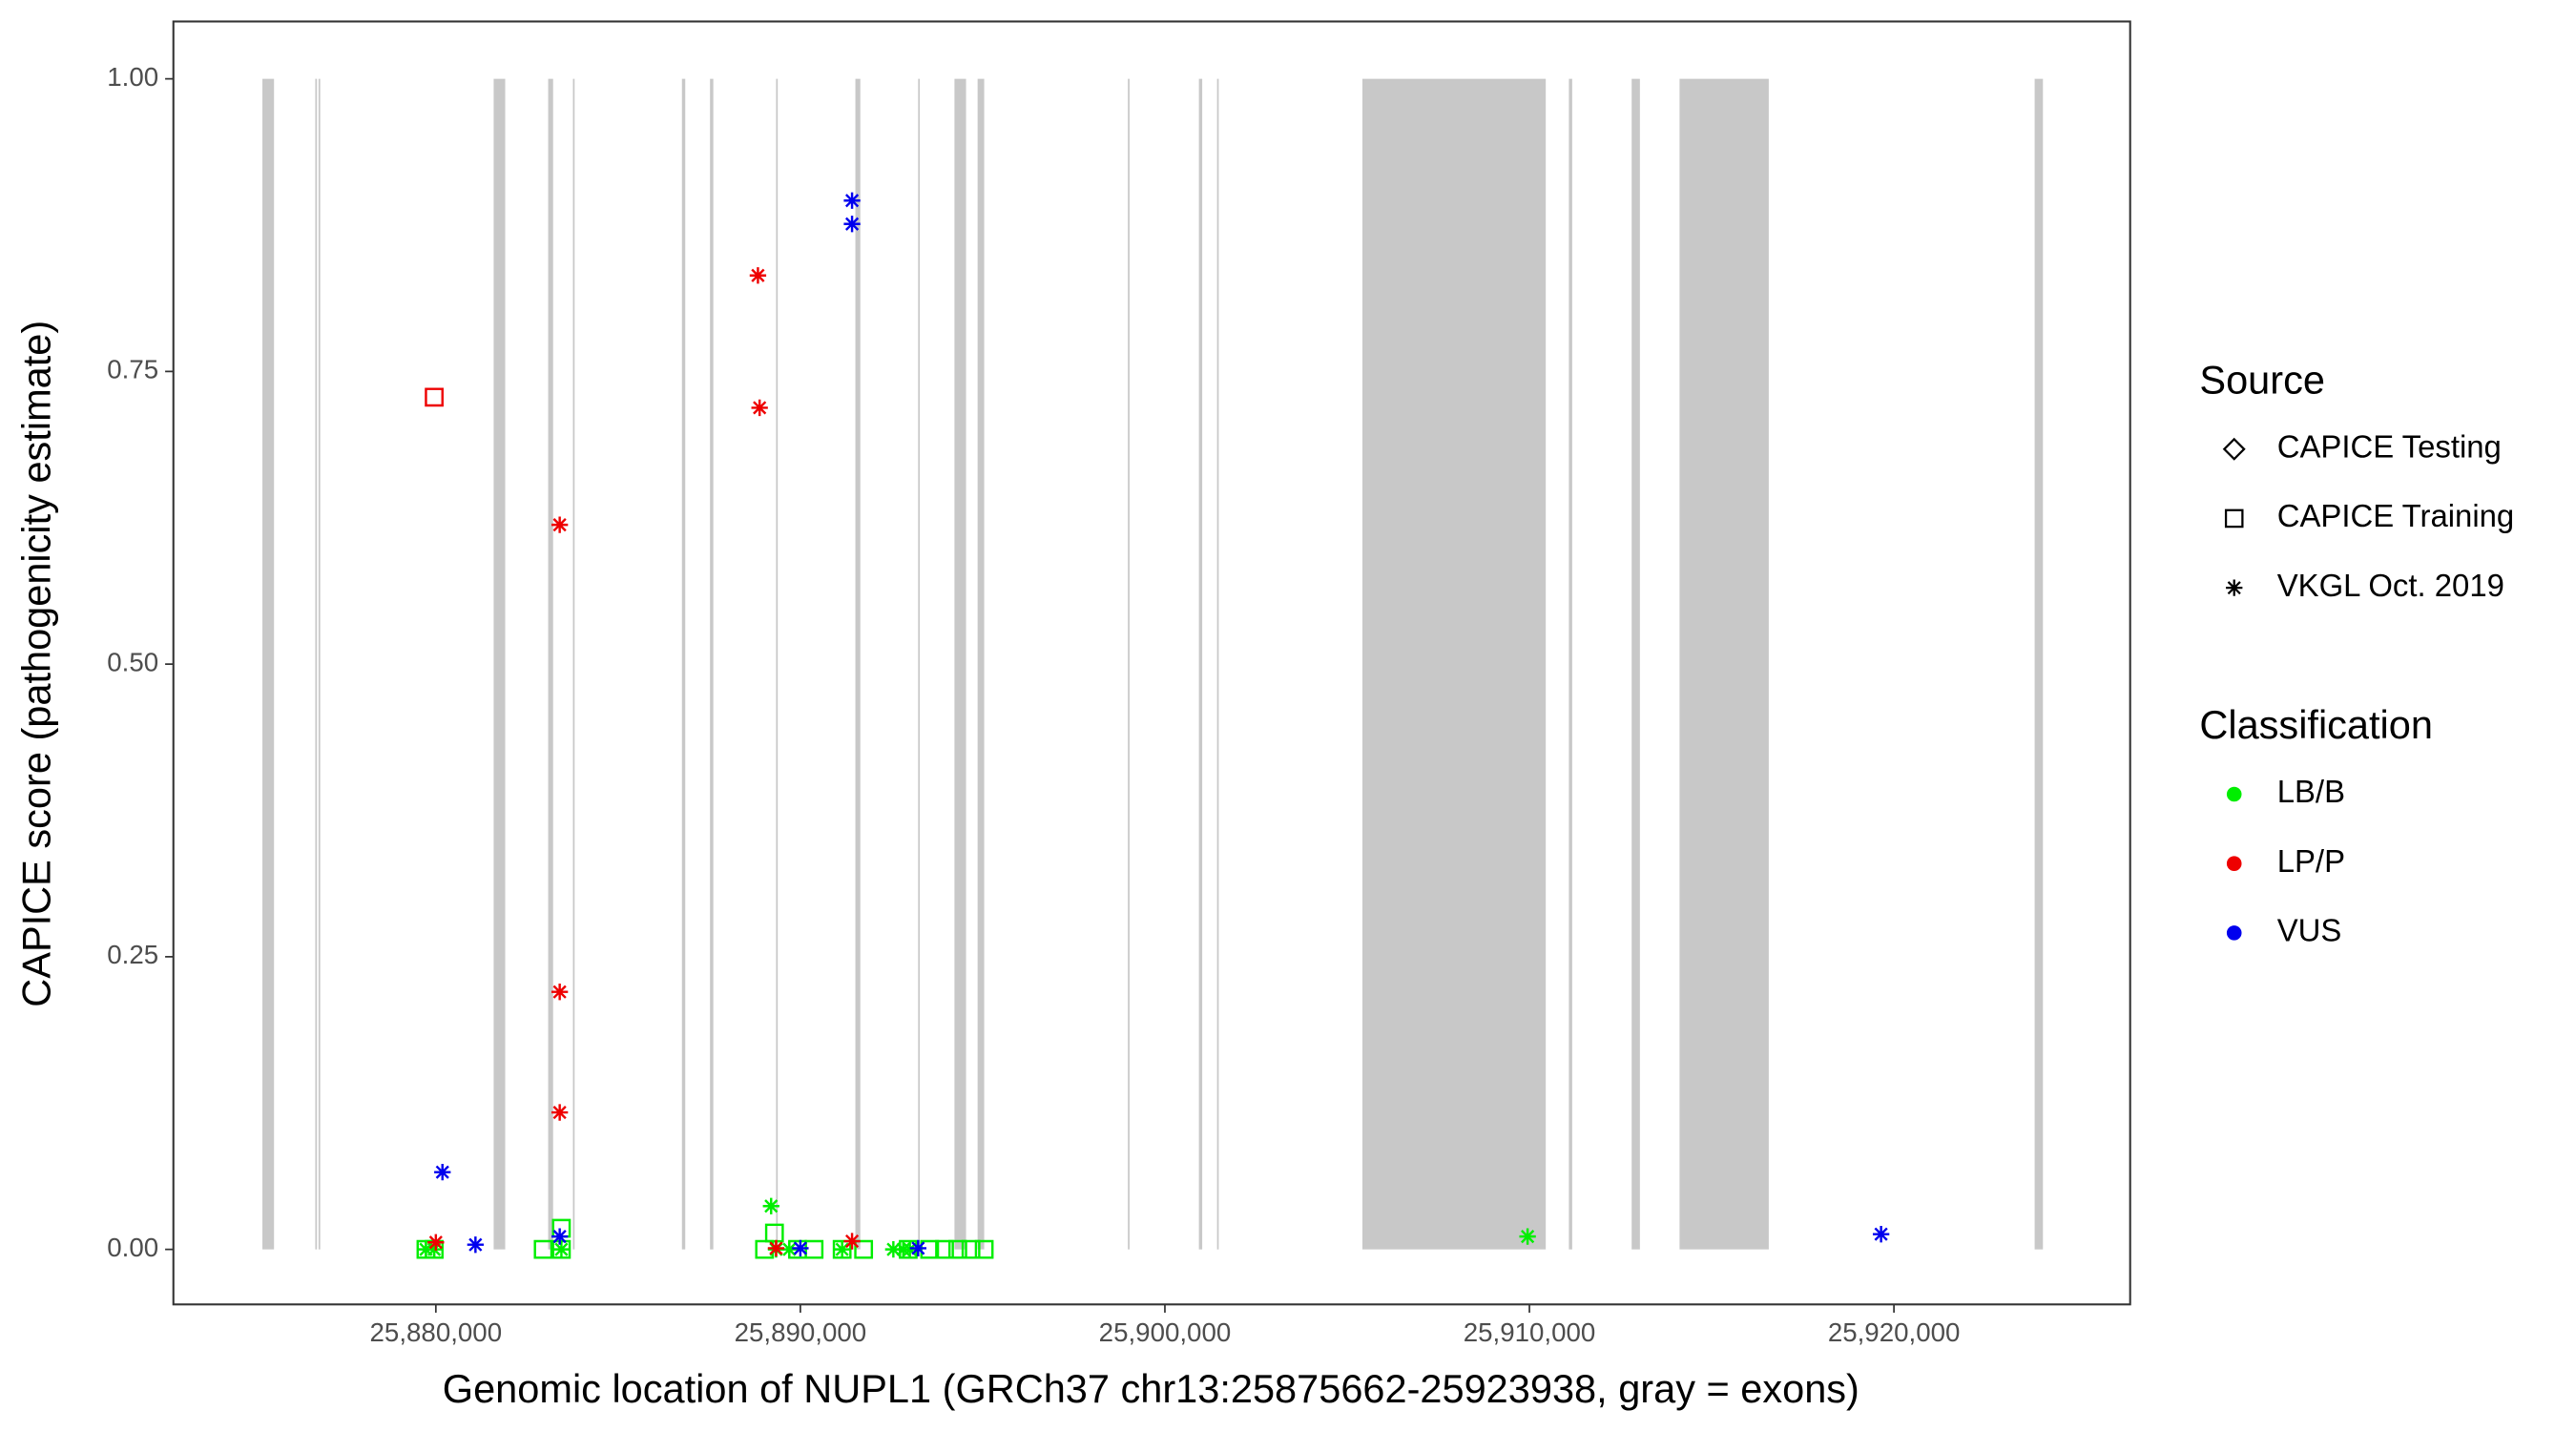  I want to click on y-tick-label: 0.50, so click(132, 661).